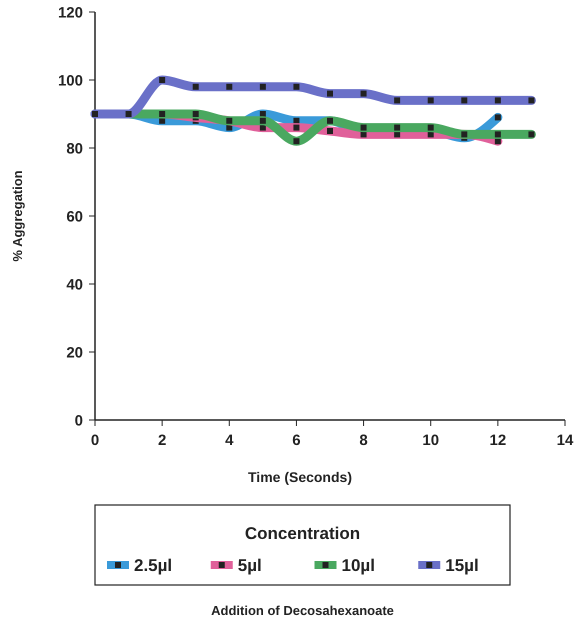  I want to click on y-tick-label: 20, so click(74, 353).